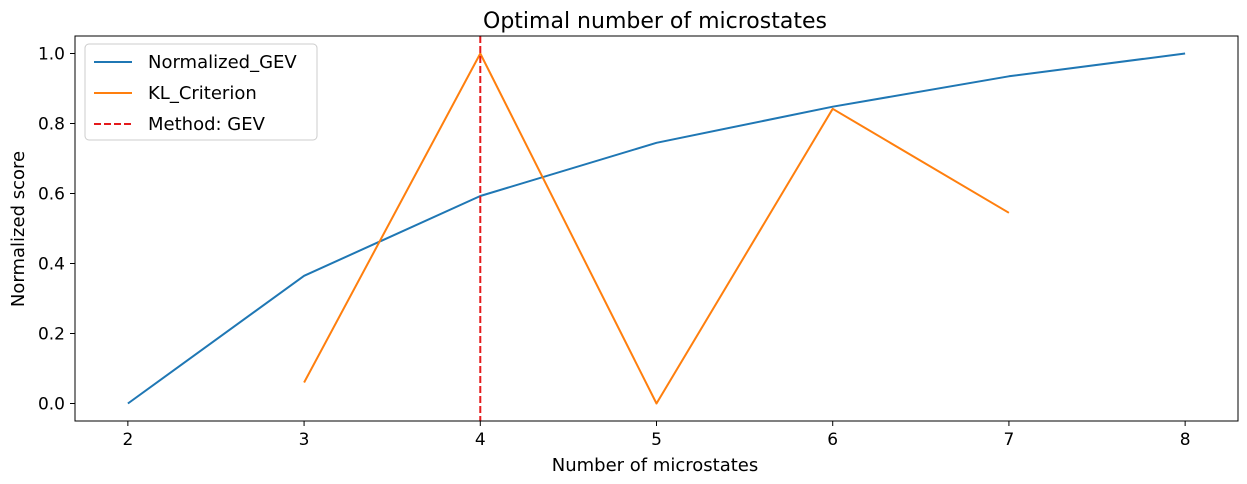 The width and height of the screenshot is (1247, 484). Describe the element at coordinates (51, 405) in the screenshot. I see `y-tick-label-0: 0.0` at that location.